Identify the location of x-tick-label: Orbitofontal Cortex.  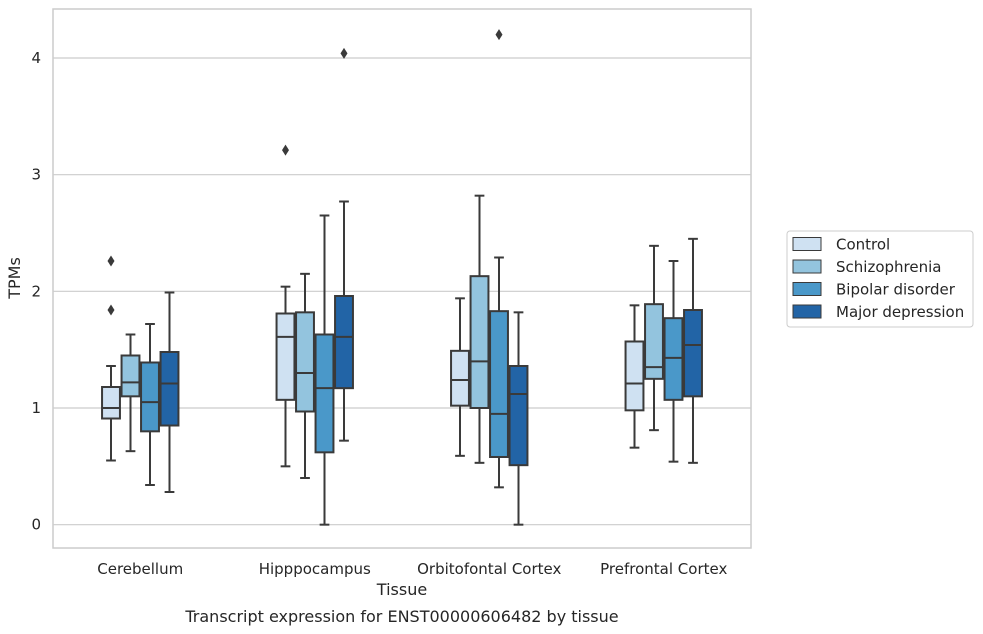
(489, 569).